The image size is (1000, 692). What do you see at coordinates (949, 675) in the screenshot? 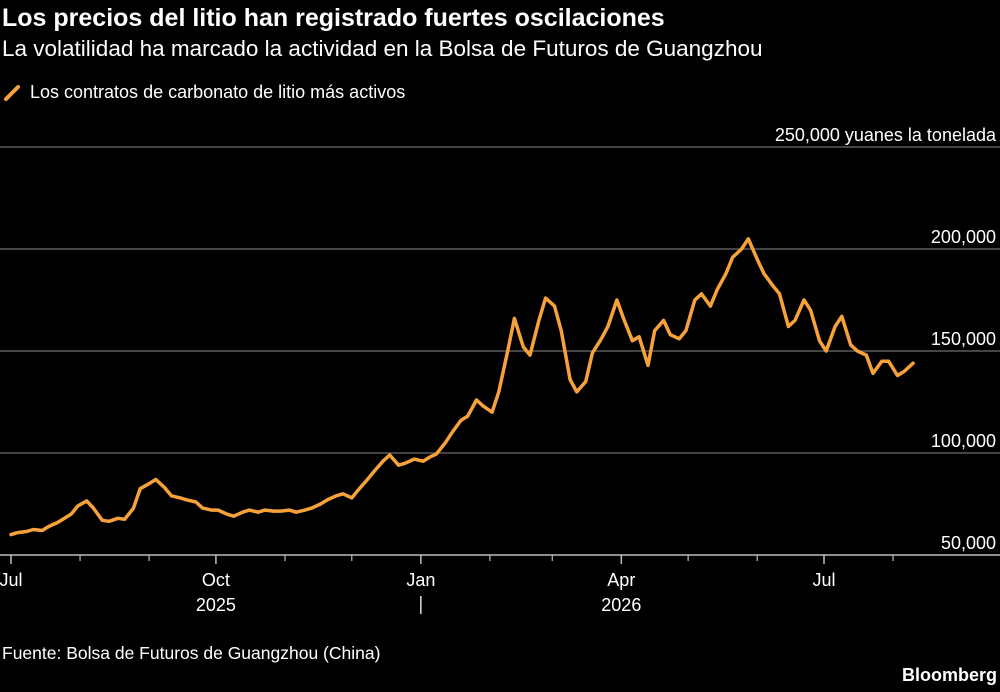
I see `bloomberg-logo: Bloomberg` at bounding box center [949, 675].